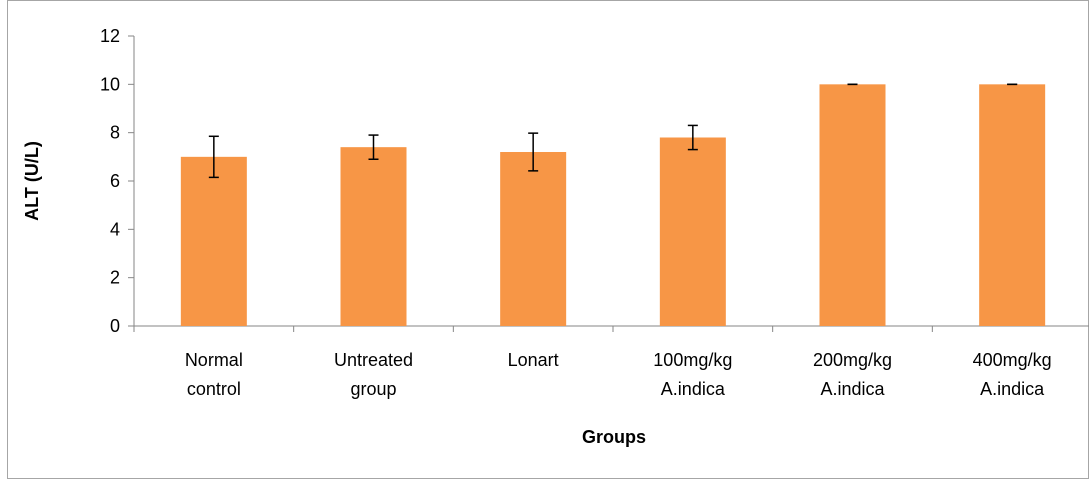  What do you see at coordinates (115, 133) in the screenshot?
I see `y-tick-label: 8` at bounding box center [115, 133].